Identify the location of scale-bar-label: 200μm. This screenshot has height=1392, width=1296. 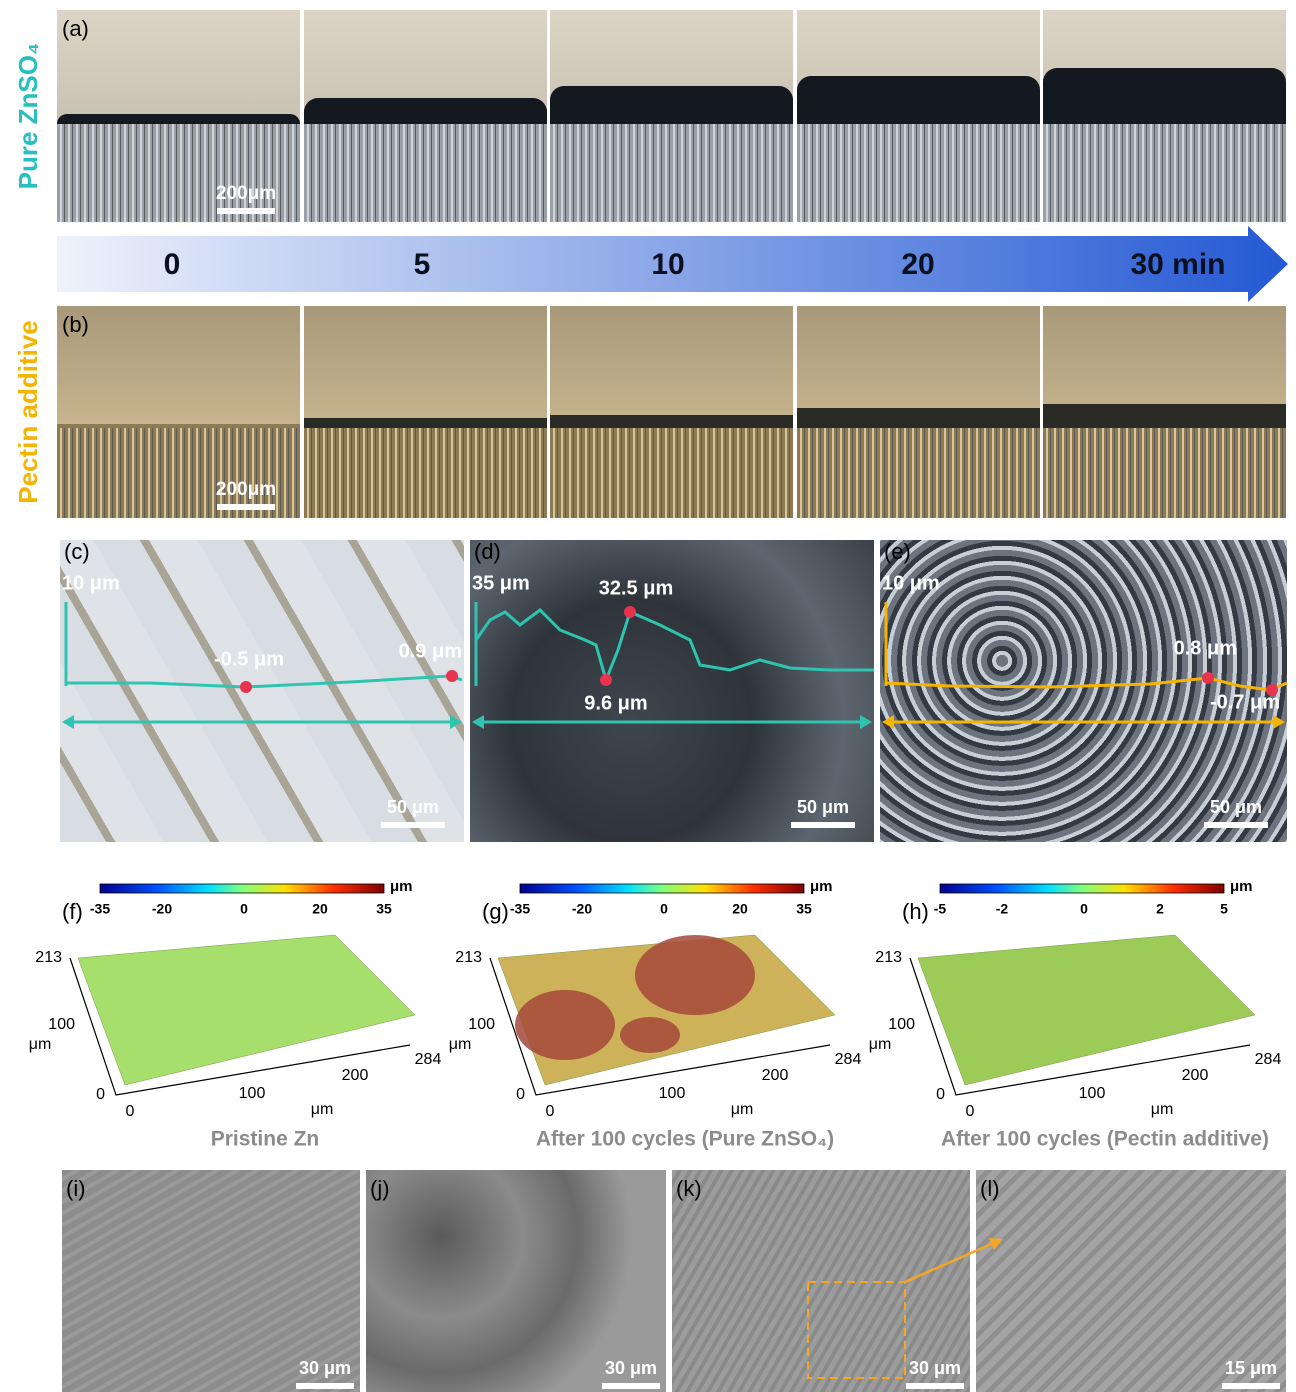
(246, 193).